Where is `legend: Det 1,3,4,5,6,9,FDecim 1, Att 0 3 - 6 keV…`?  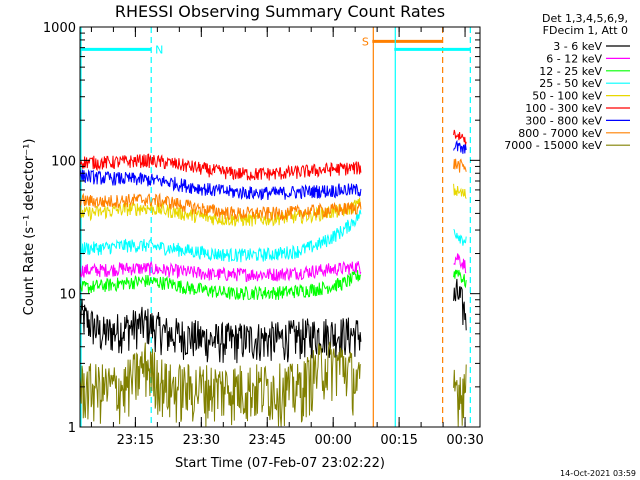 legend: Det 1,3,4,5,6,9,FDecim 1, Att 0 3 - 6 keV… is located at coordinates (567, 82).